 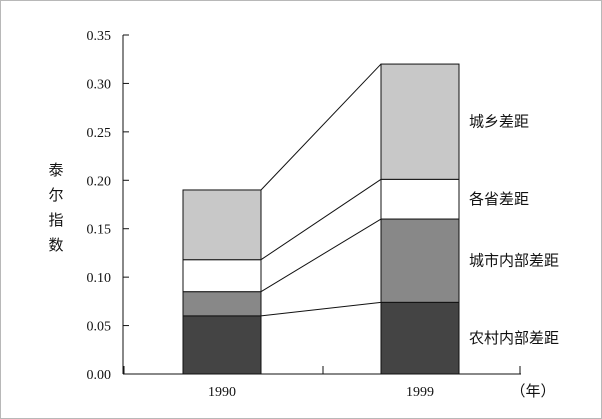 I want to click on y-tick-label: 0.25, so click(x=99, y=133).